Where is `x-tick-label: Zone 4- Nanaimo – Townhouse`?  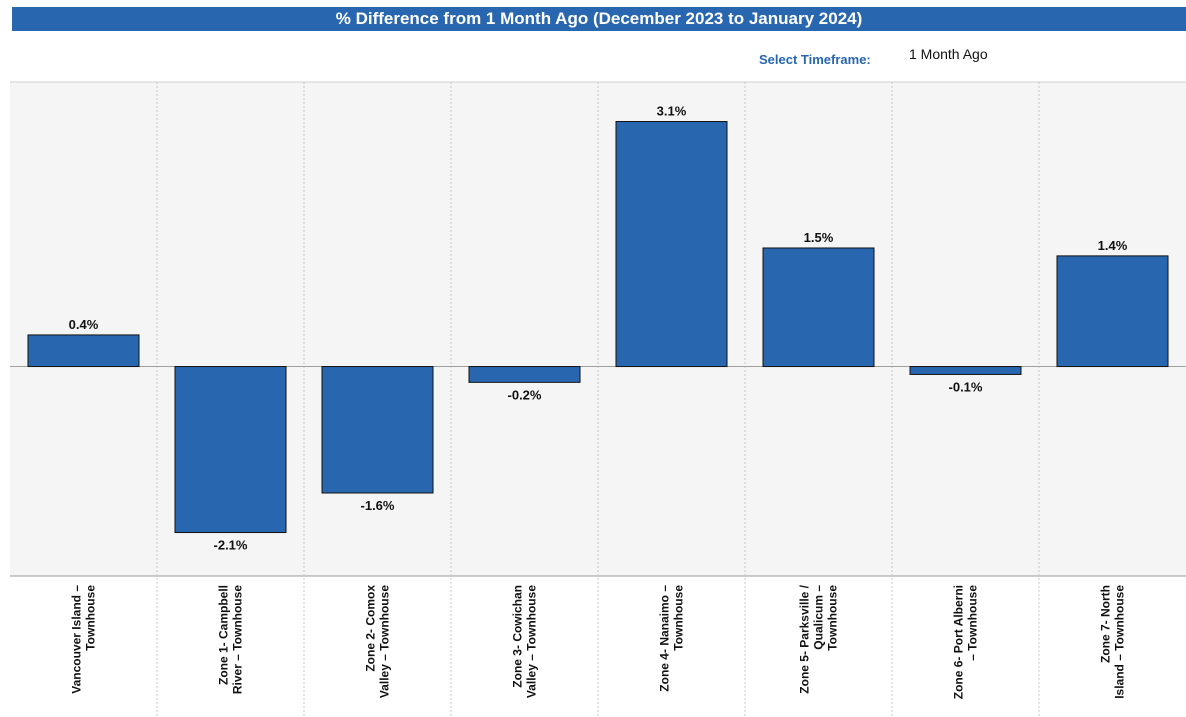 x-tick-label: Zone 4- Nanaimo – Townhouse is located at coordinates (672, 638).